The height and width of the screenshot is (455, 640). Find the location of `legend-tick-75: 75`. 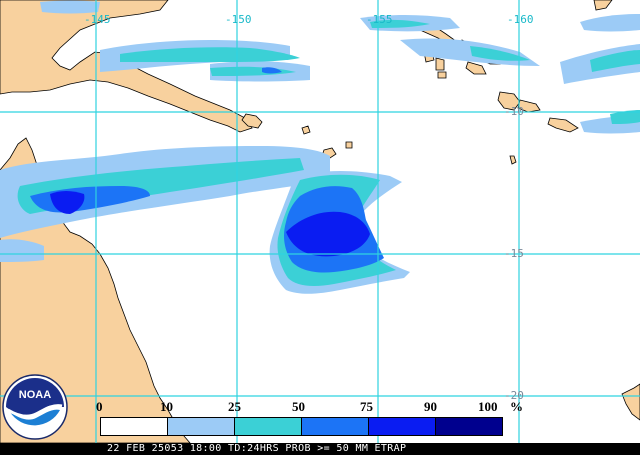

legend-tick-75: 75 is located at coordinates (366, 406).